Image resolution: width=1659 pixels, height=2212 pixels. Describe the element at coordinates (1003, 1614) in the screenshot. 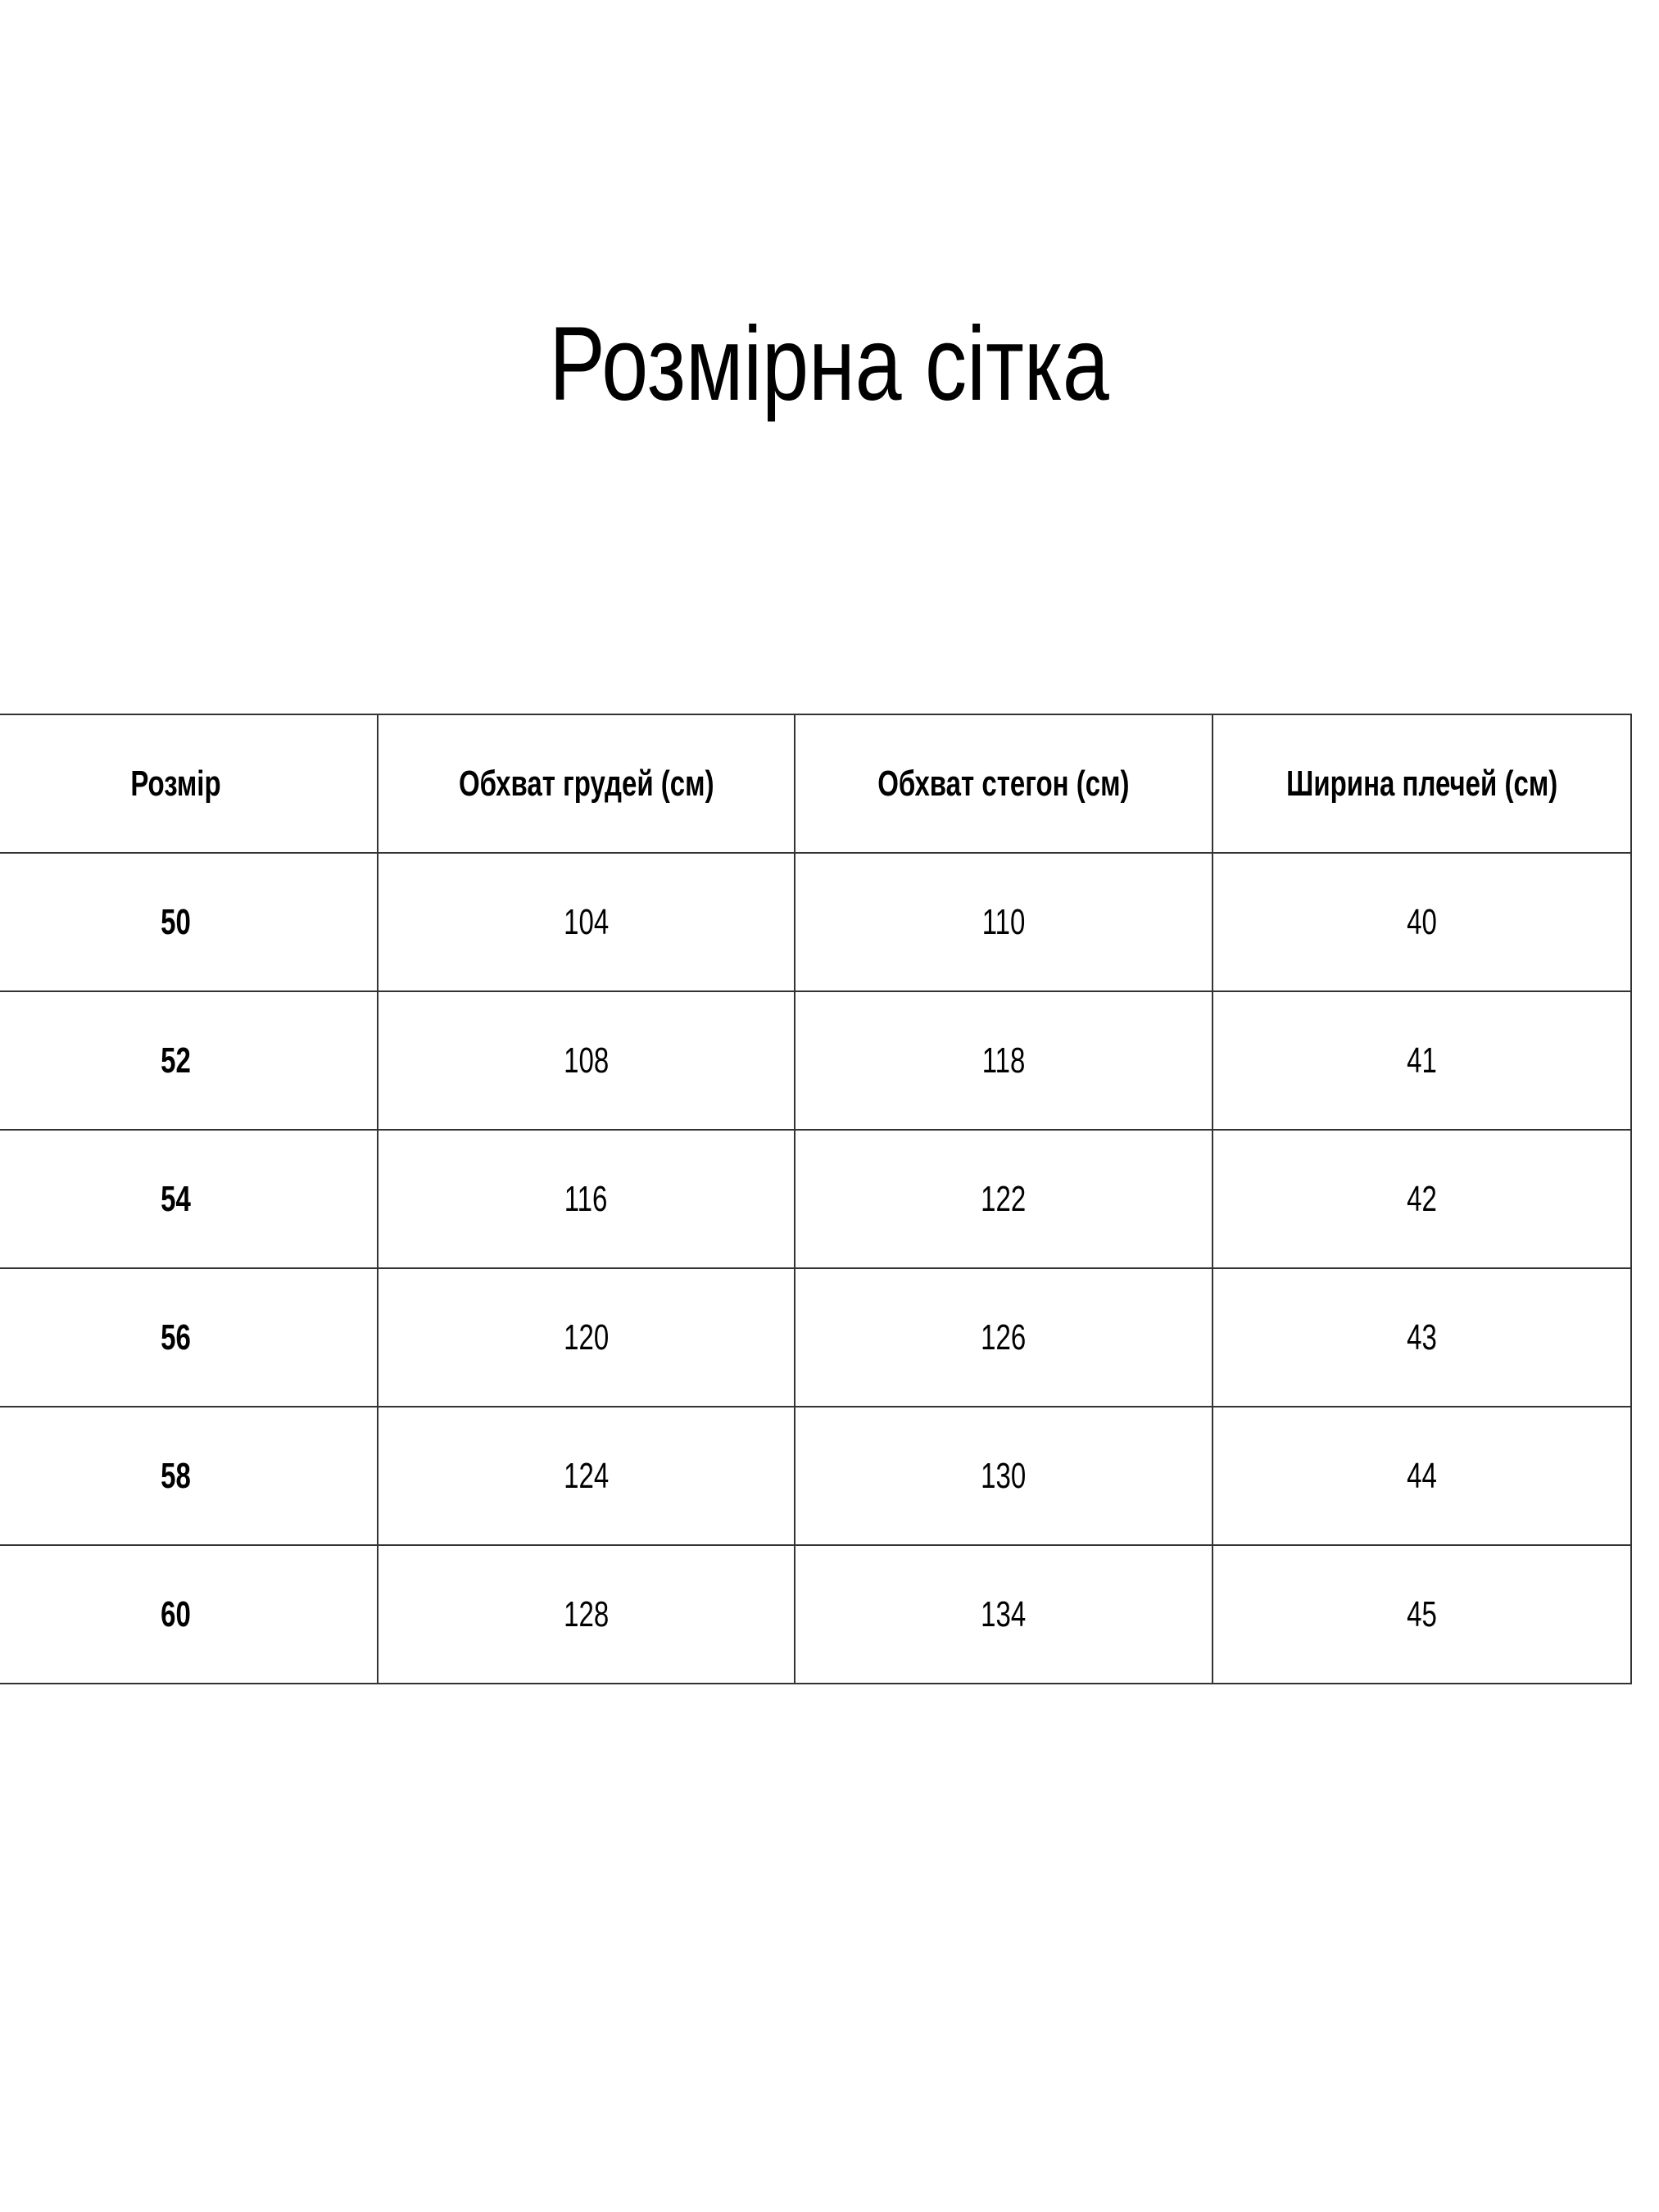

I see `cell-hips: 134` at that location.